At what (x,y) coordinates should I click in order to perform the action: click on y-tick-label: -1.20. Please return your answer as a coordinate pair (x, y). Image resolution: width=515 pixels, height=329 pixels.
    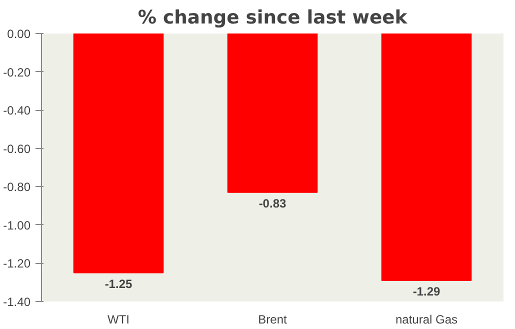
    Looking at the image, I should click on (17, 263).